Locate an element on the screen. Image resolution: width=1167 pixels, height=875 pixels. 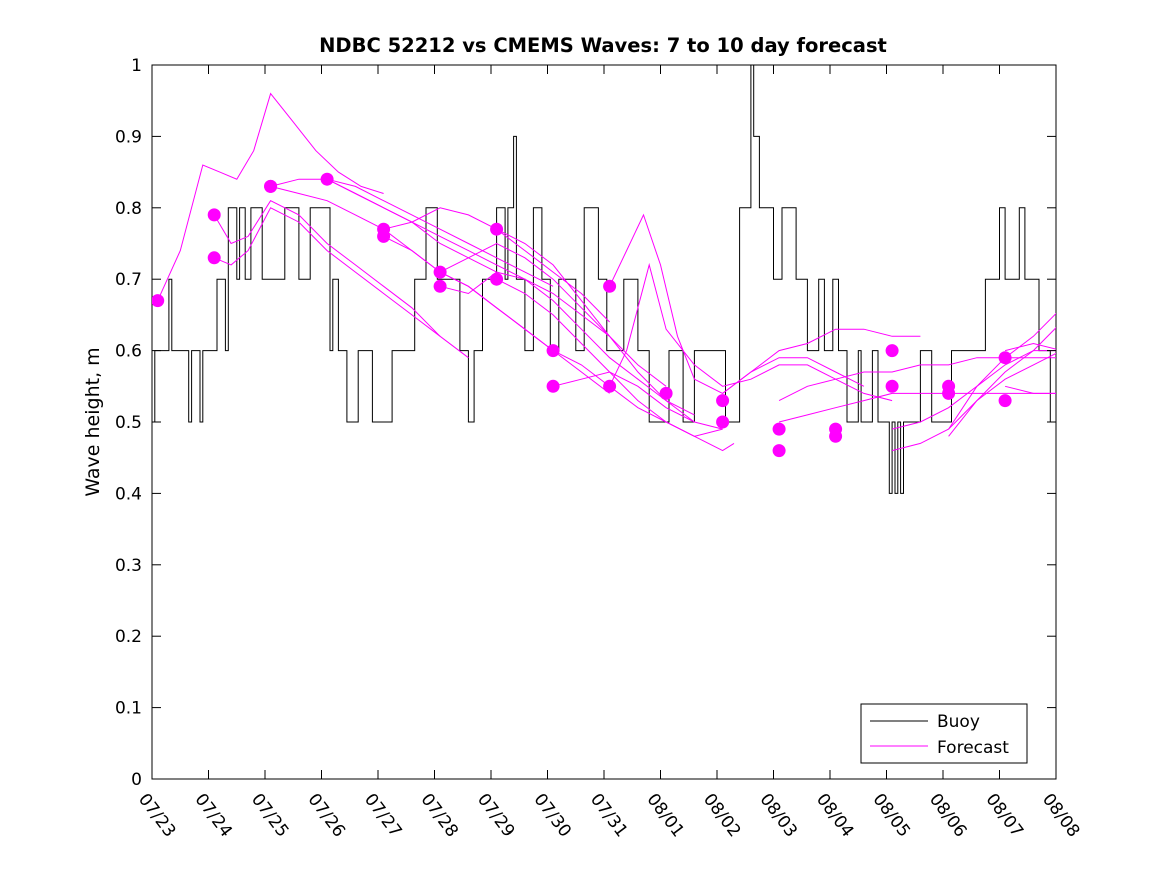
y-tick-label: 0 is located at coordinates (136, 780).